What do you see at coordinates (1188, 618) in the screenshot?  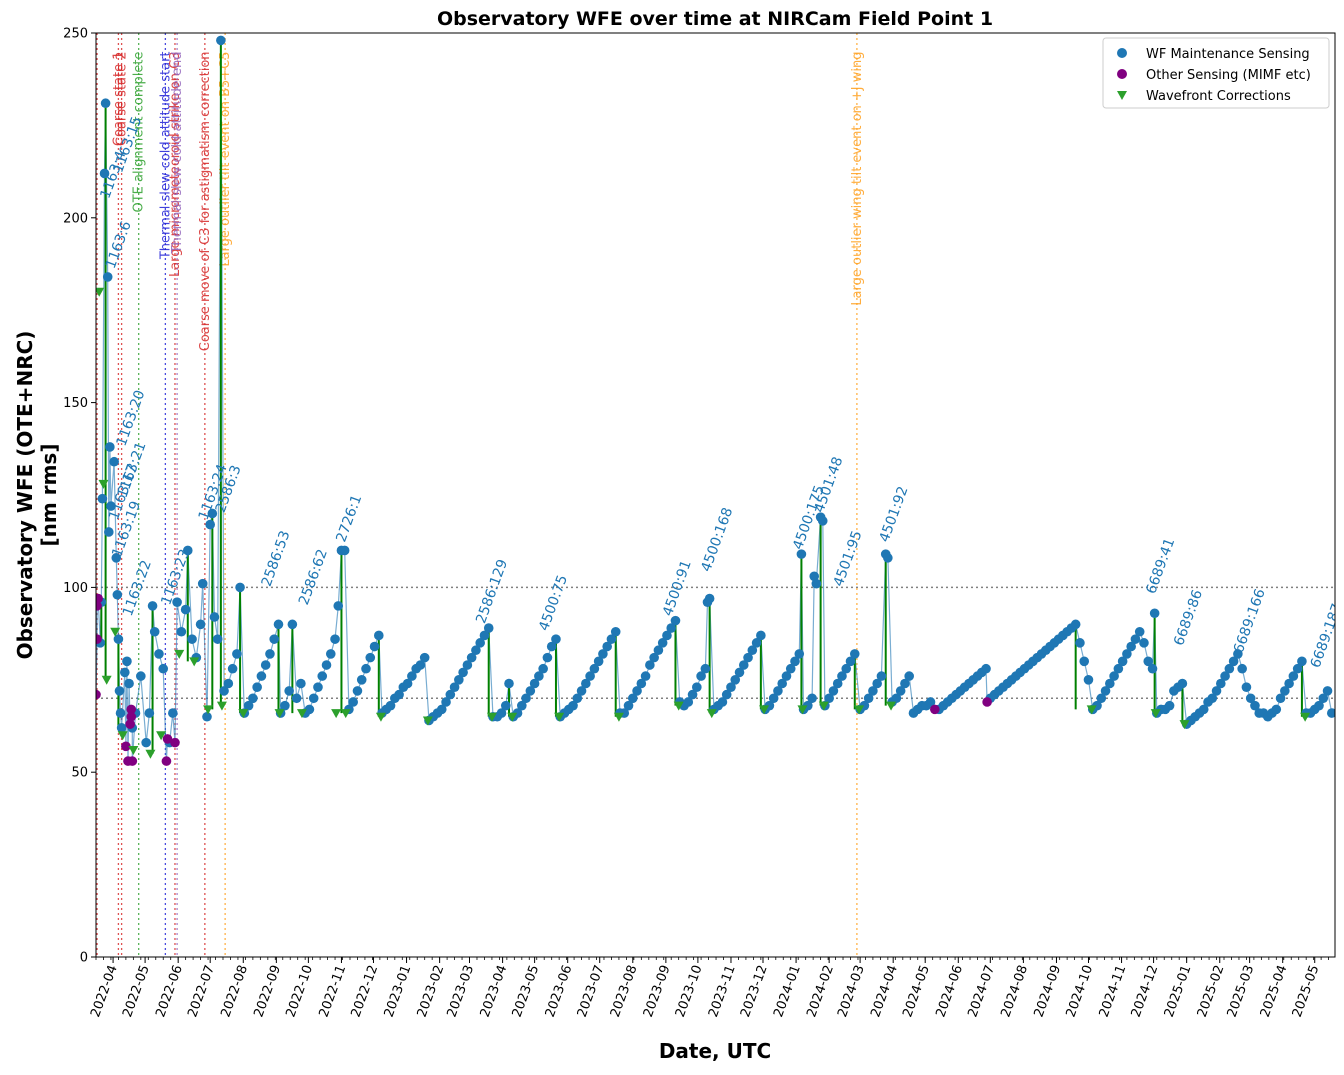 I see `point-label: 6689:86` at bounding box center [1188, 618].